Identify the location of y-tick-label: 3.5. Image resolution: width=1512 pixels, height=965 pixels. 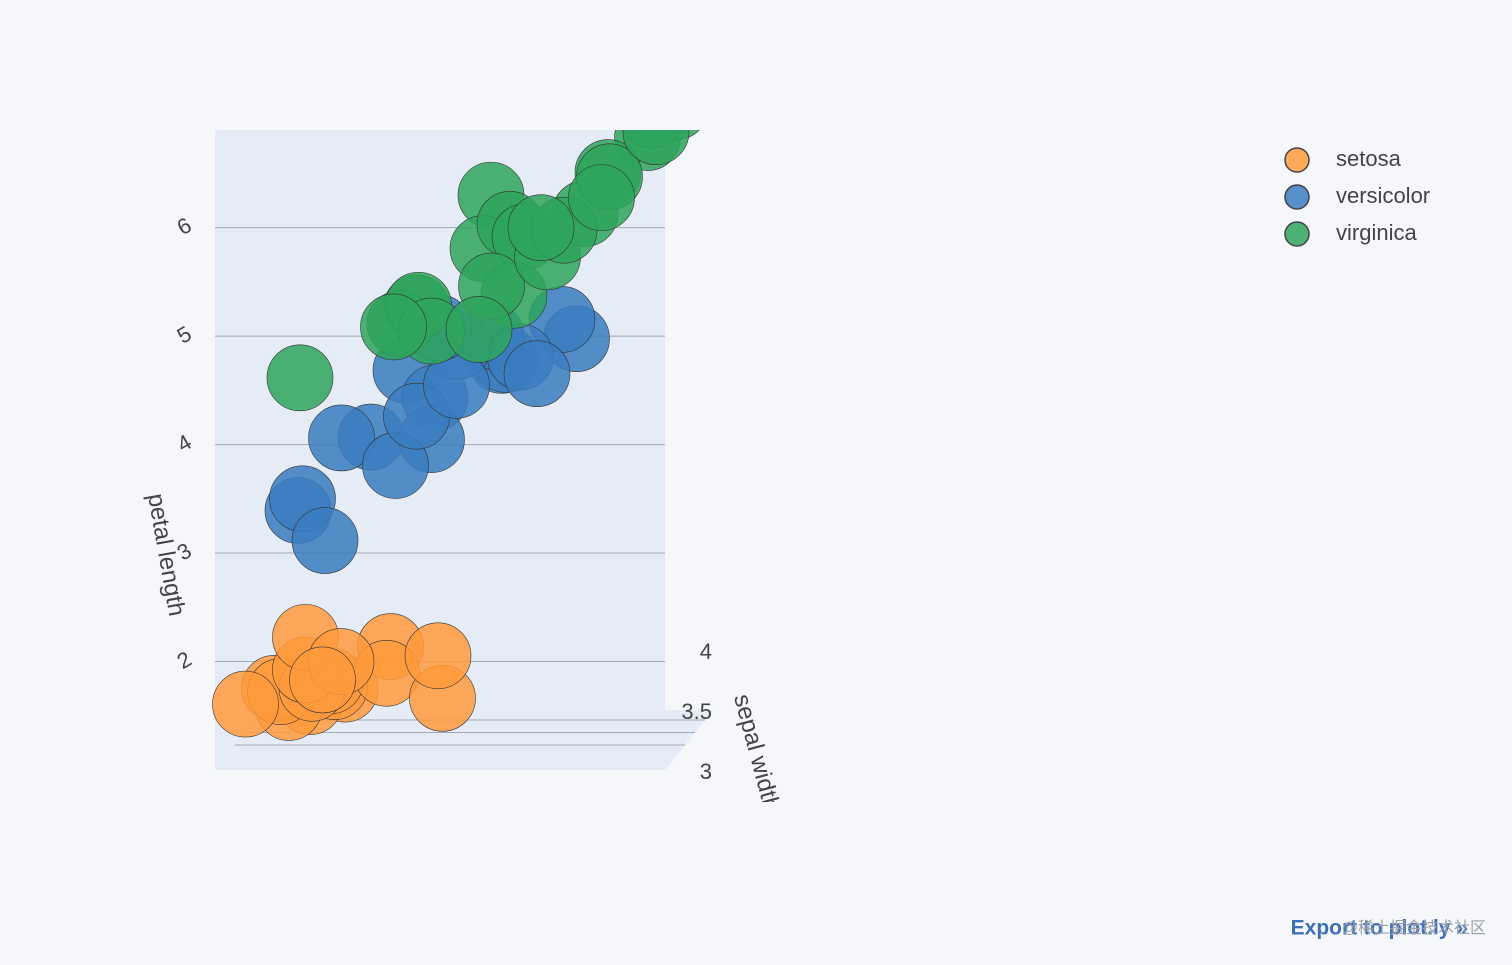
(696, 711).